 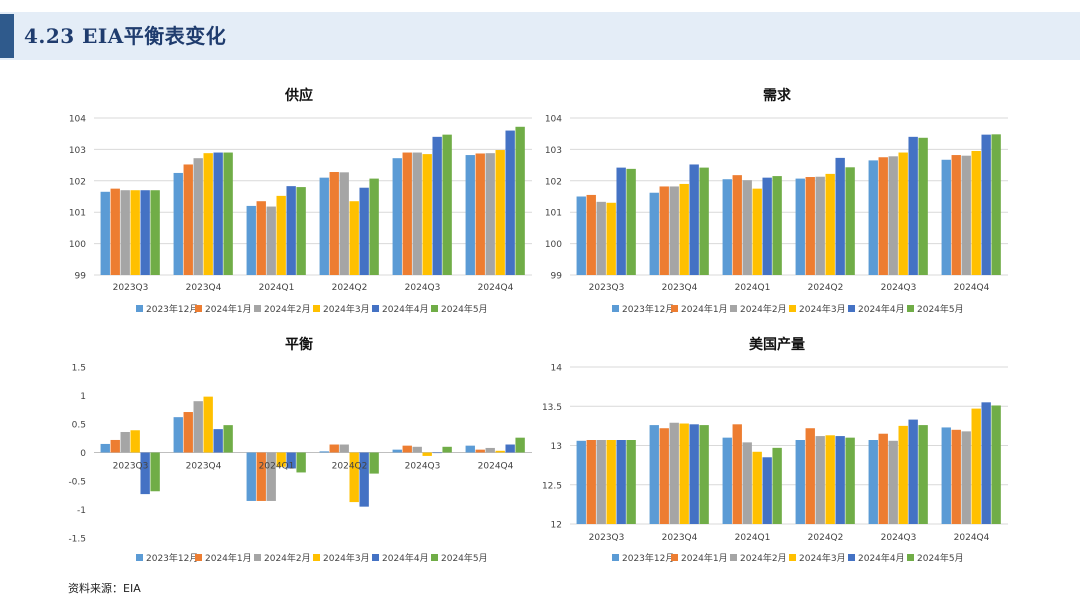 I want to click on y-tick-label: 13, so click(x=556, y=447).